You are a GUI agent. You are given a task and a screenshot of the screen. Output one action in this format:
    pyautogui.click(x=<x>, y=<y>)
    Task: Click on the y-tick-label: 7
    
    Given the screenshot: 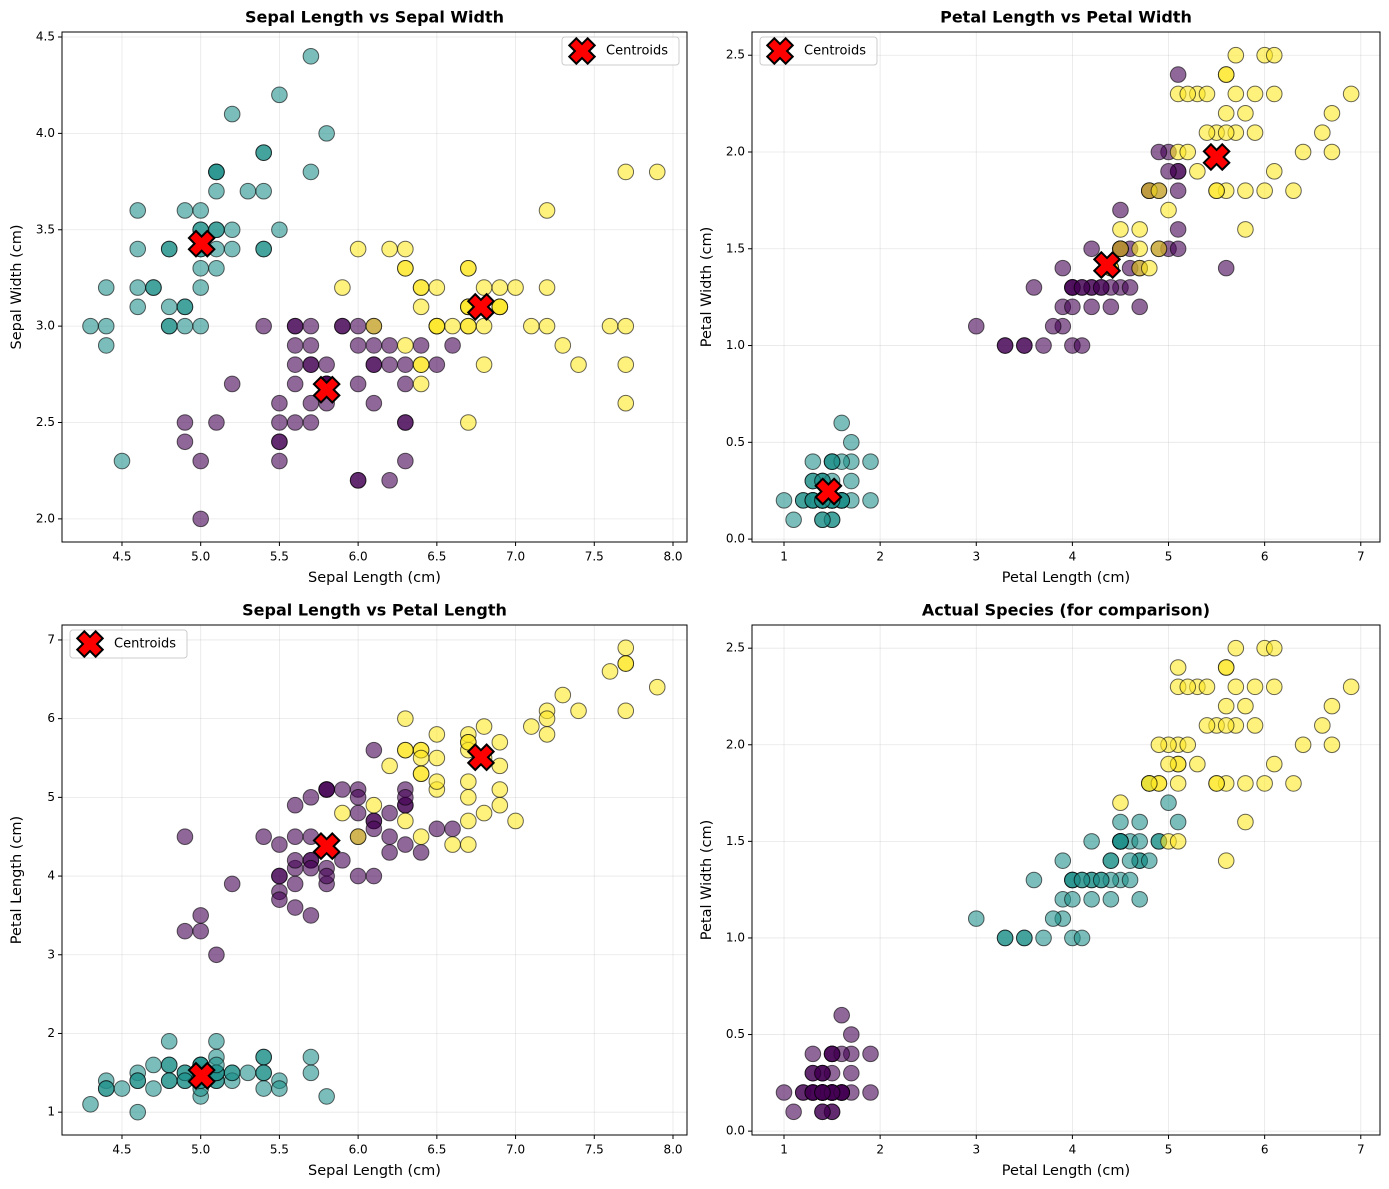 What is the action you would take?
    pyautogui.click(x=51, y=639)
    